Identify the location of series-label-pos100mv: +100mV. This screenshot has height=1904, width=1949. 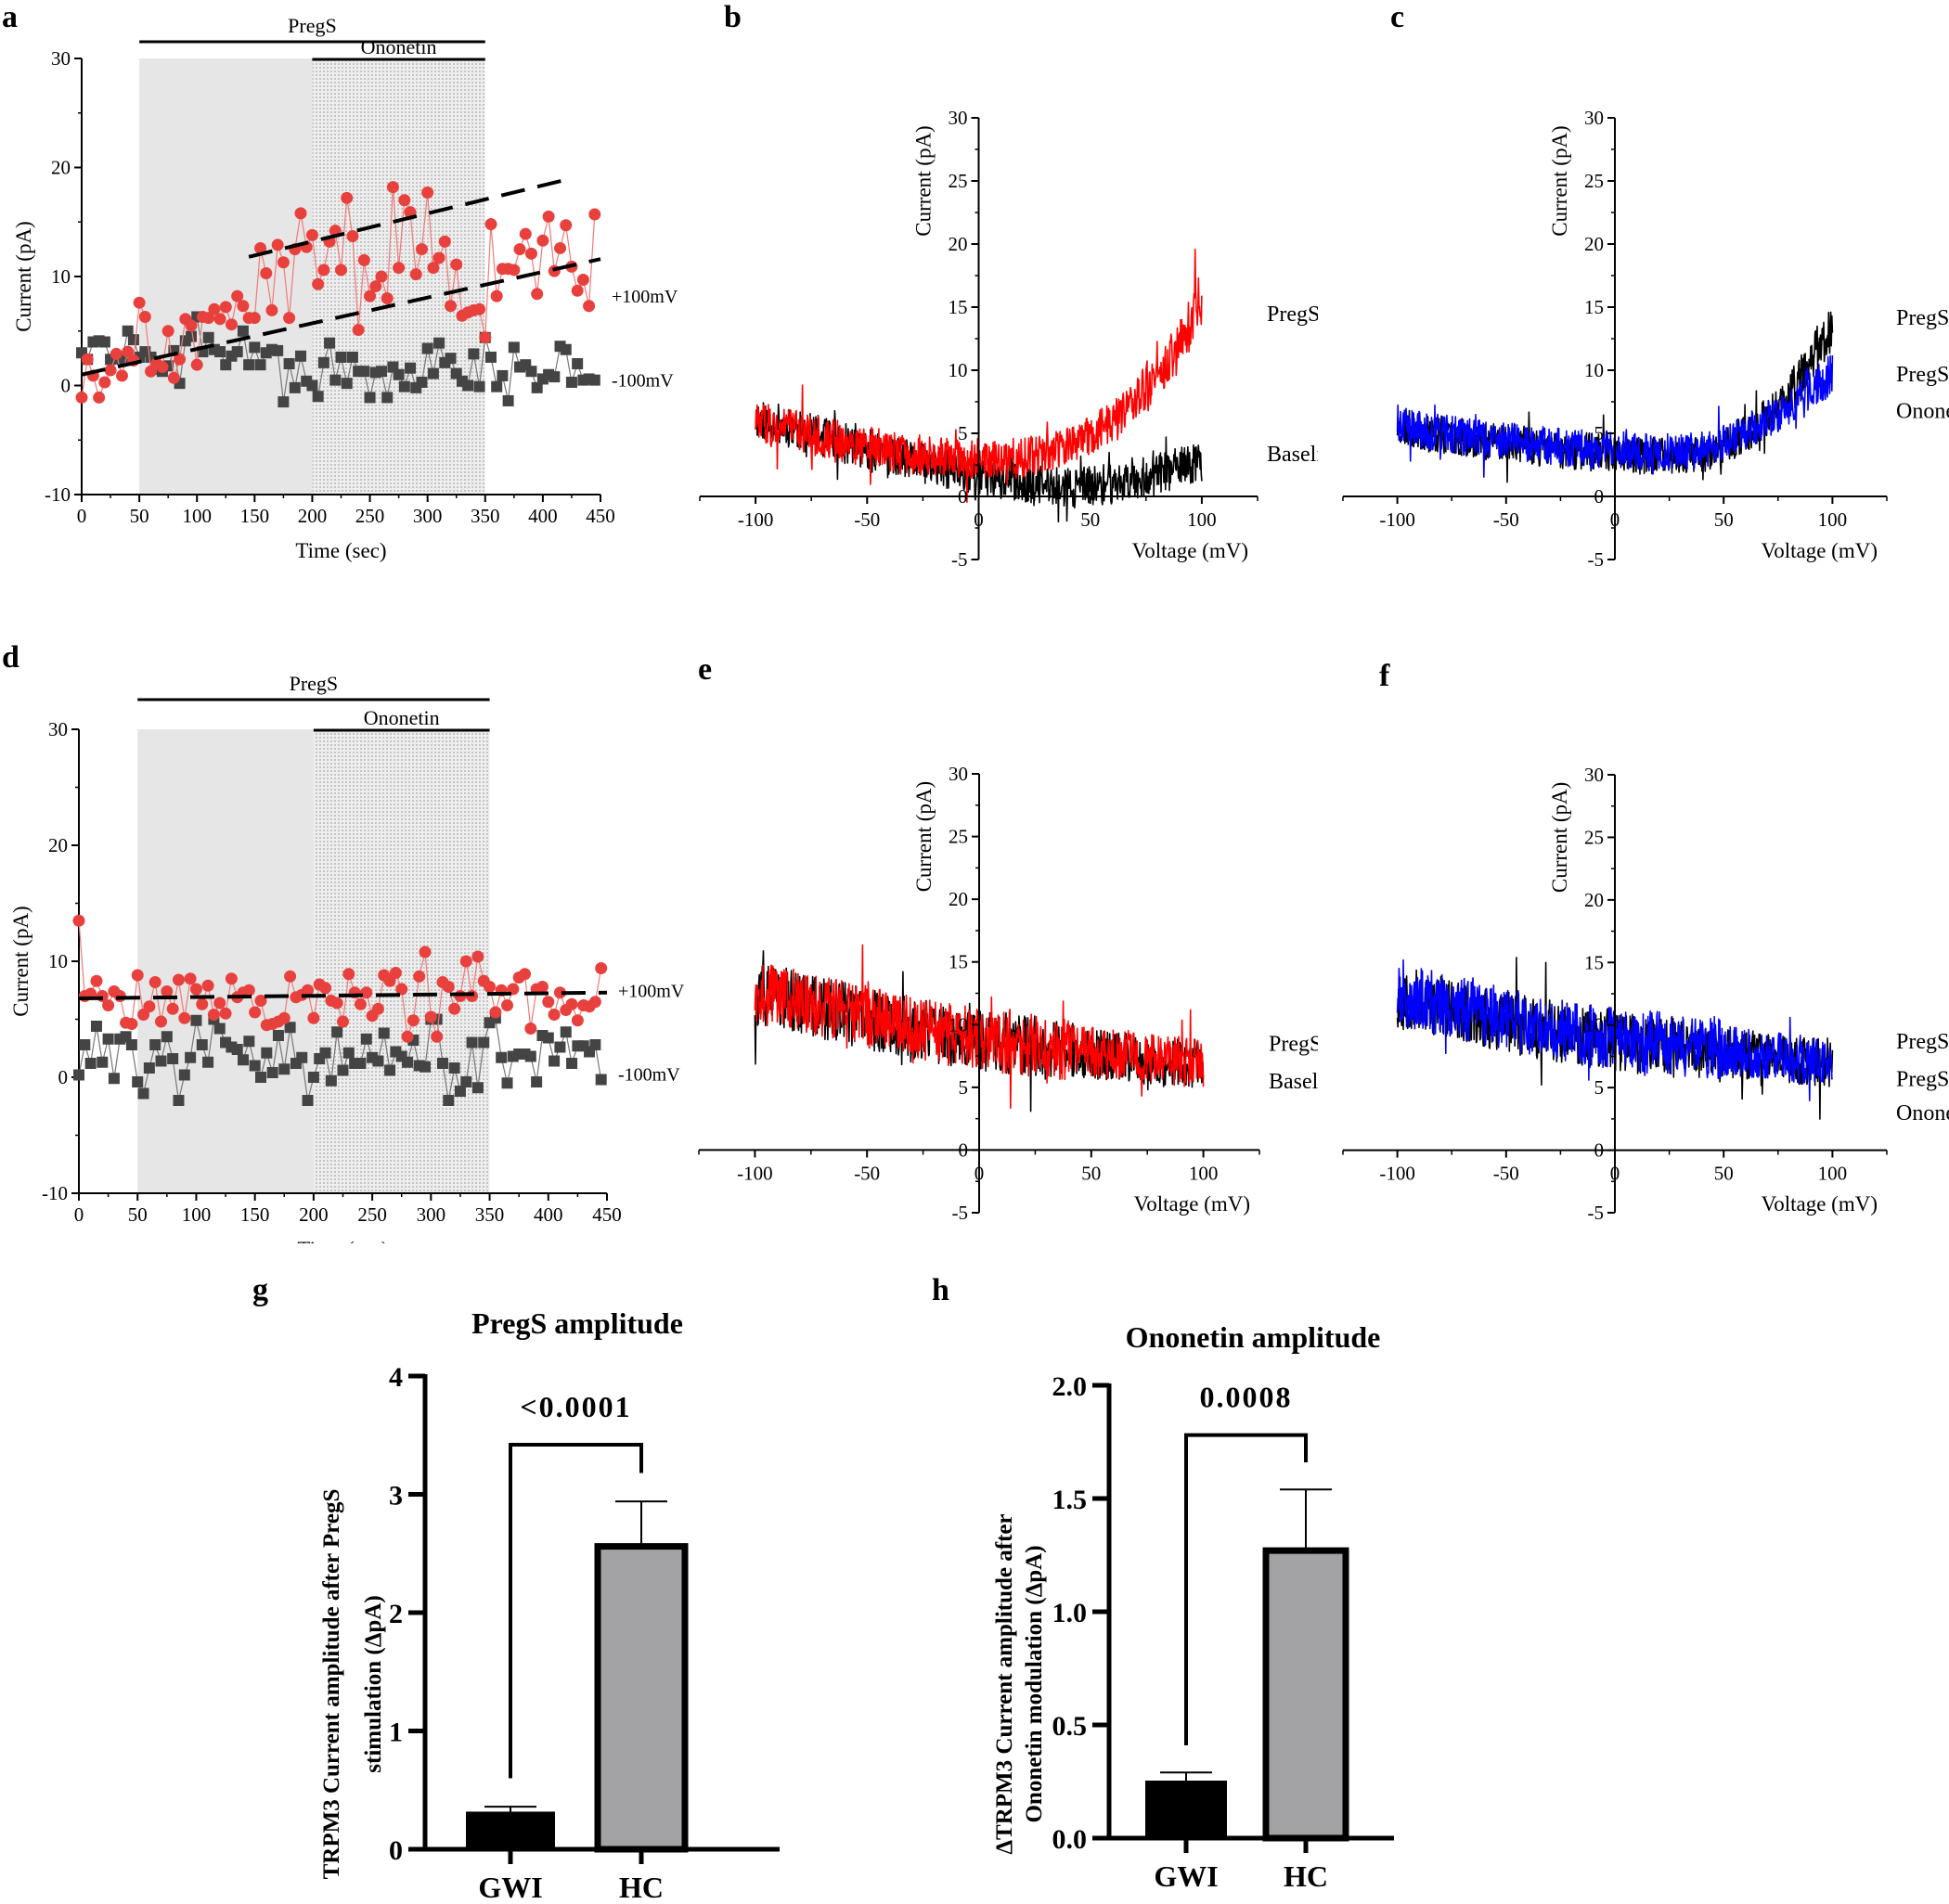
(652, 991).